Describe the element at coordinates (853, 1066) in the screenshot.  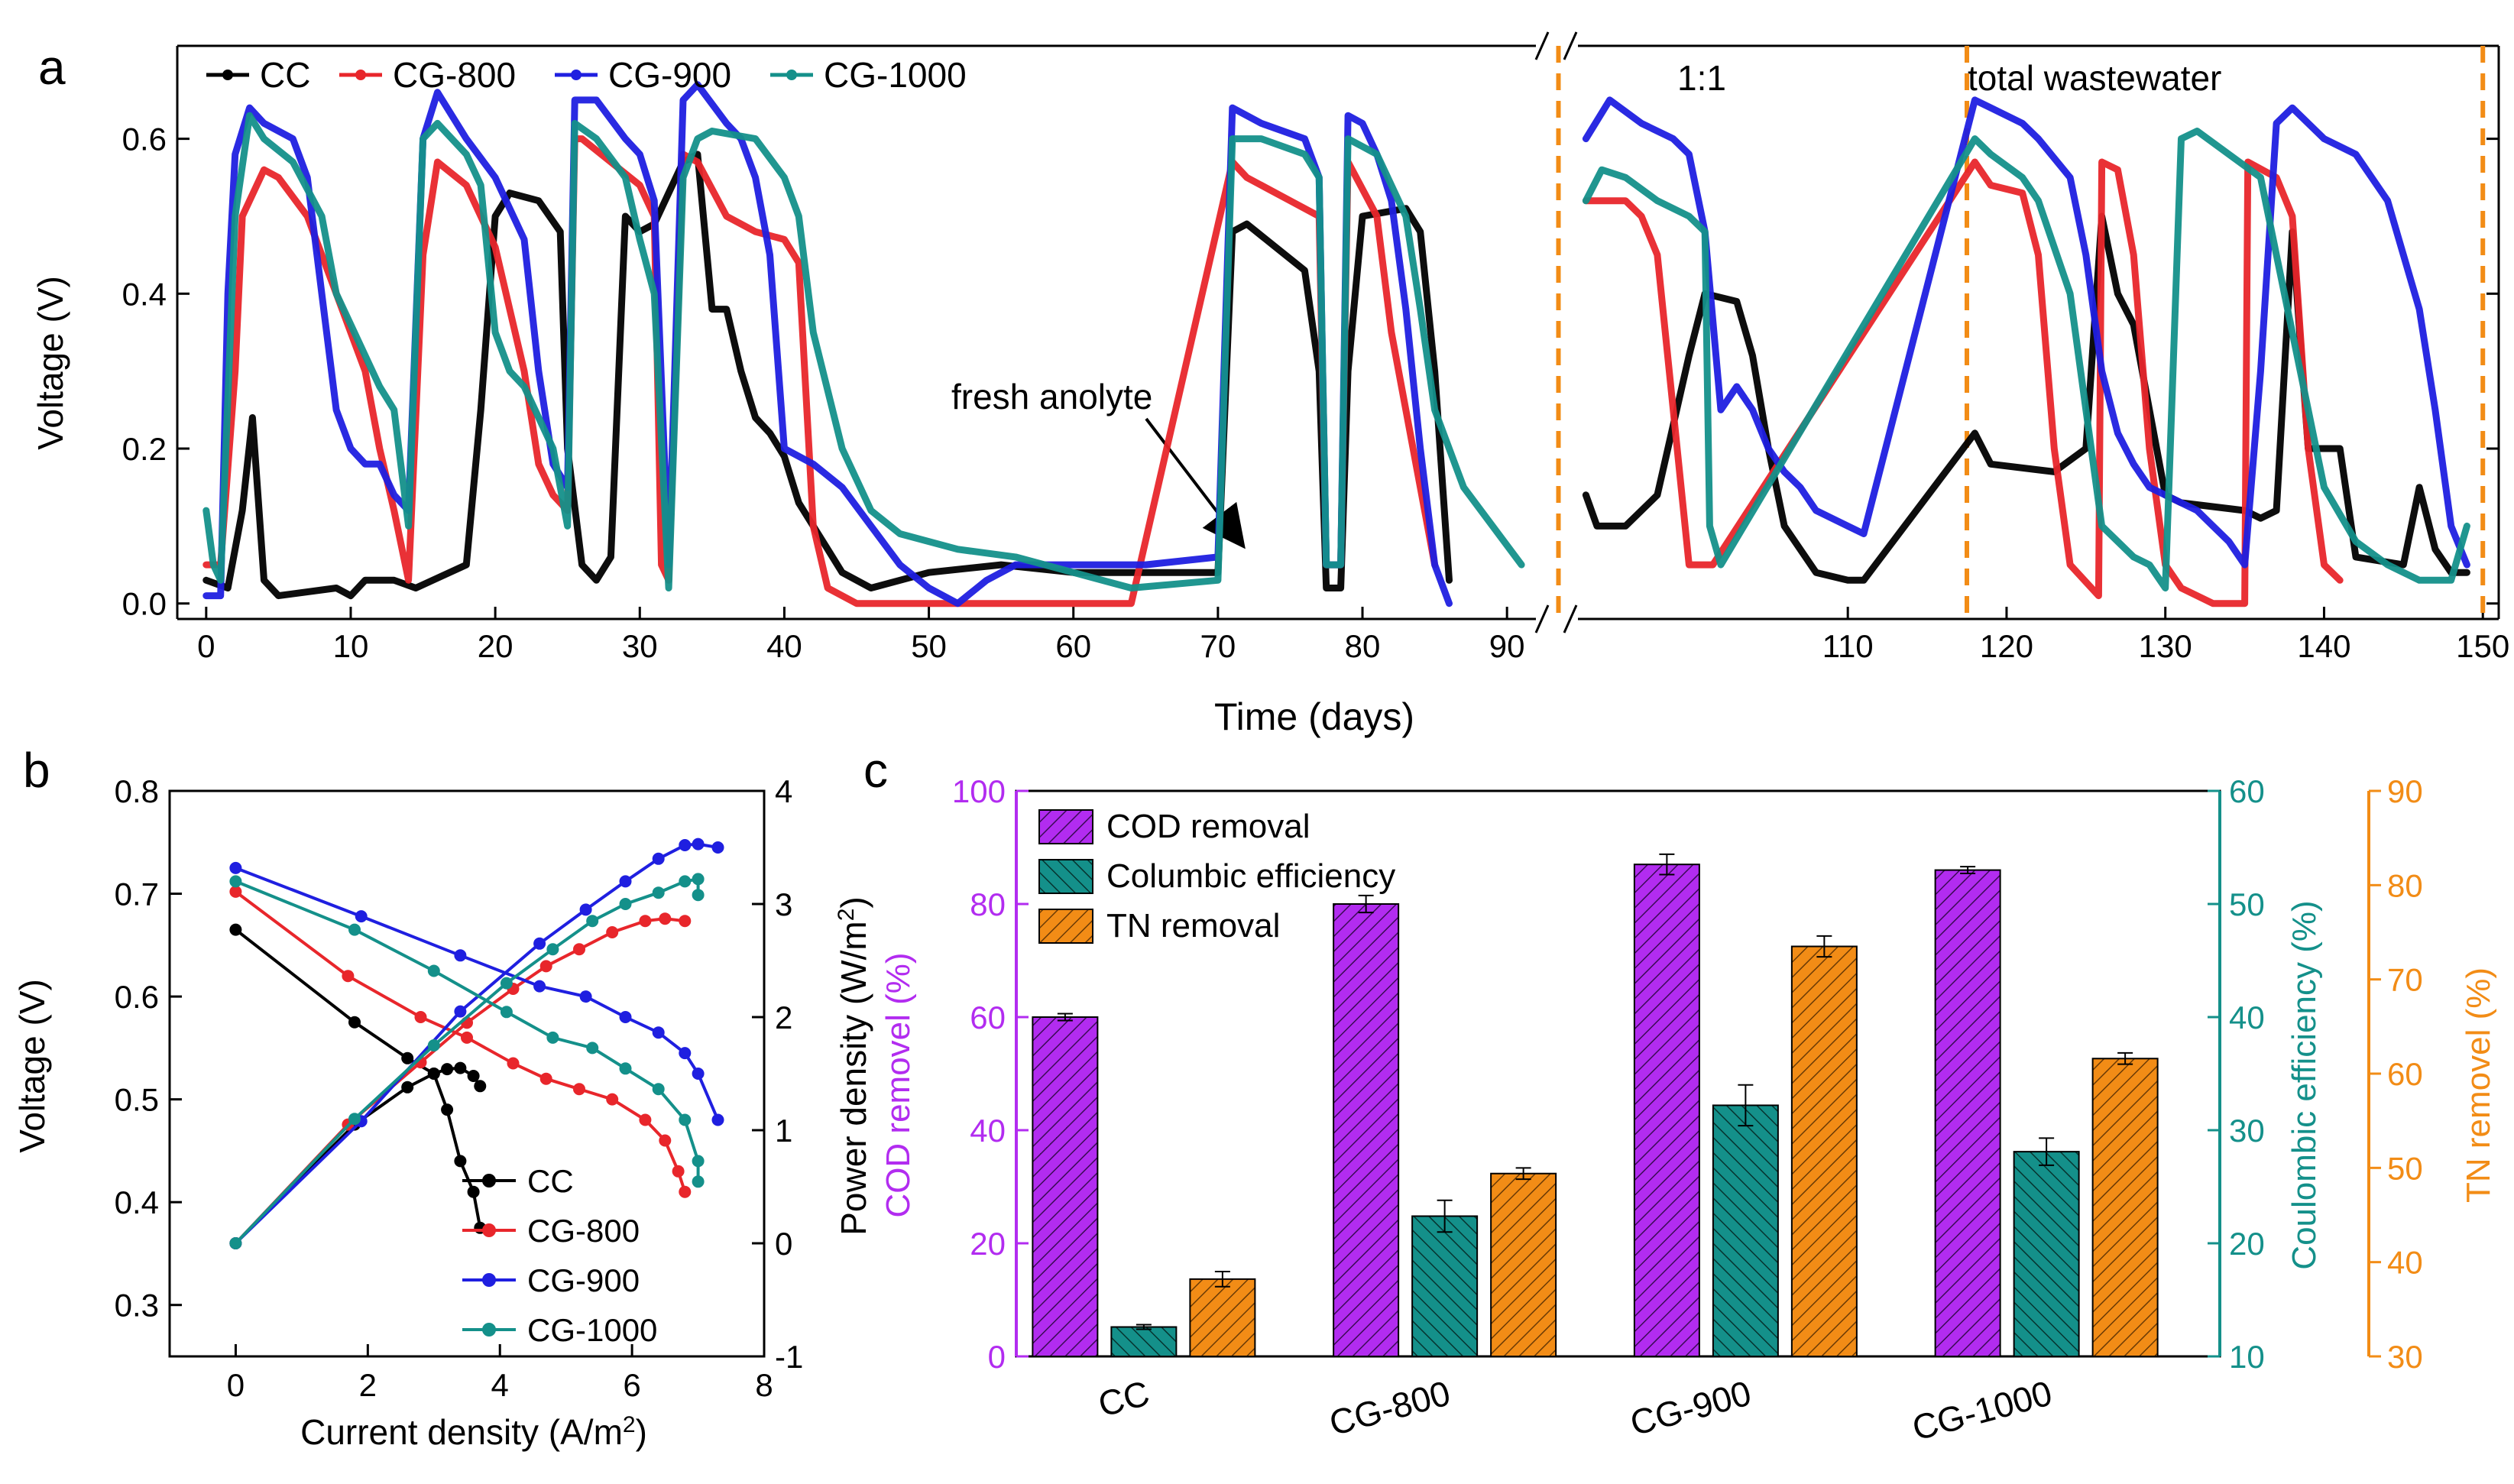
I see `panel-b-ylabel2: Power density (W/m2)` at that location.